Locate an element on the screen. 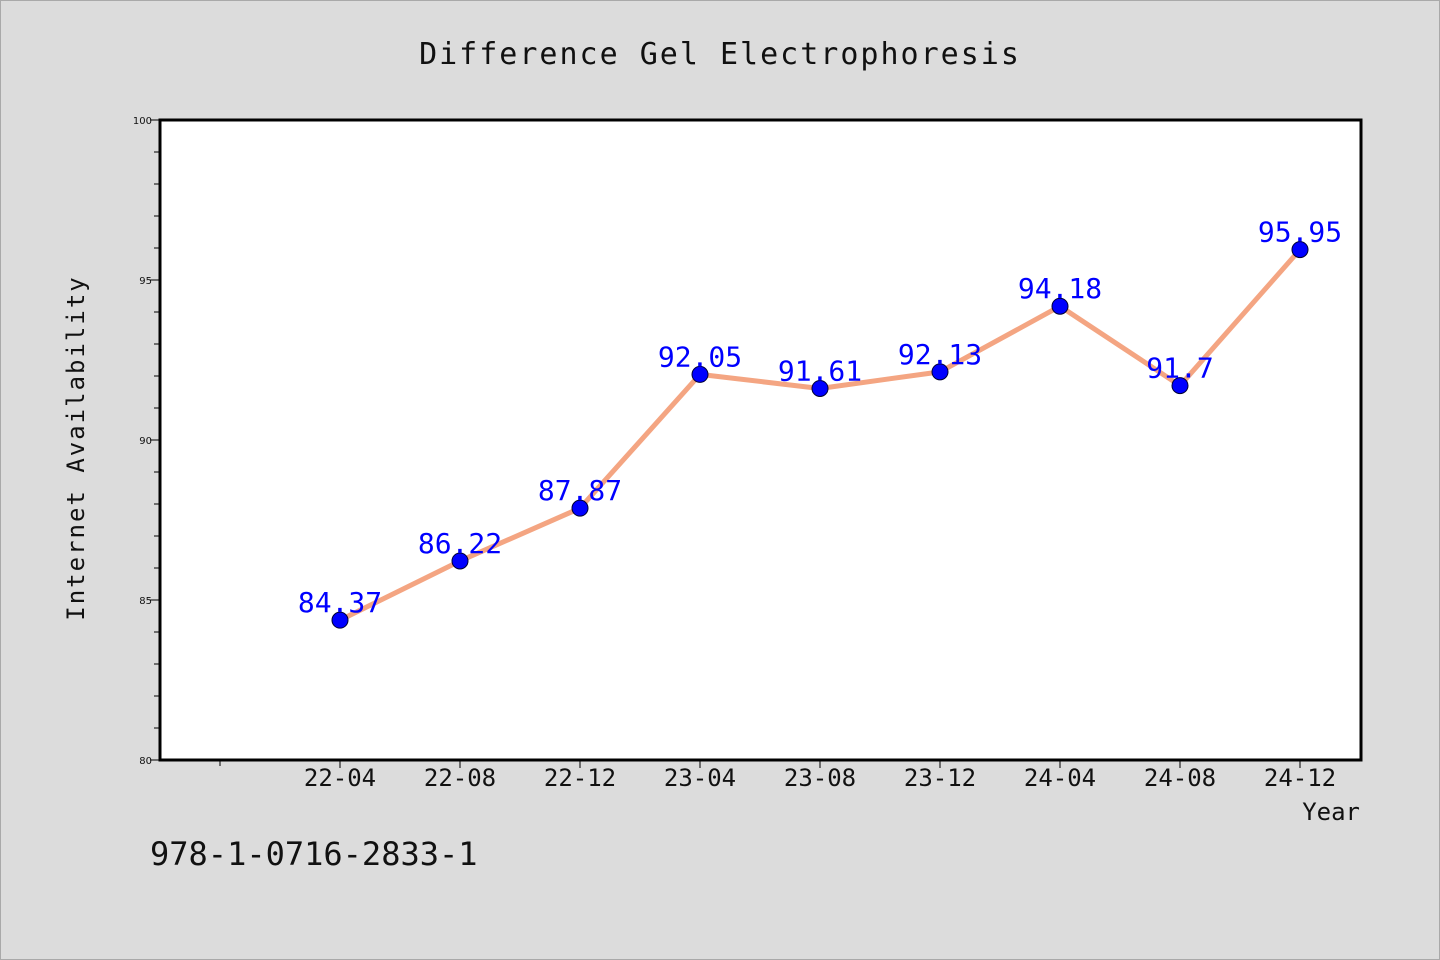 Image resolution: width=1440 pixels, height=960 pixels. data-label: 87.87 is located at coordinates (580, 490).